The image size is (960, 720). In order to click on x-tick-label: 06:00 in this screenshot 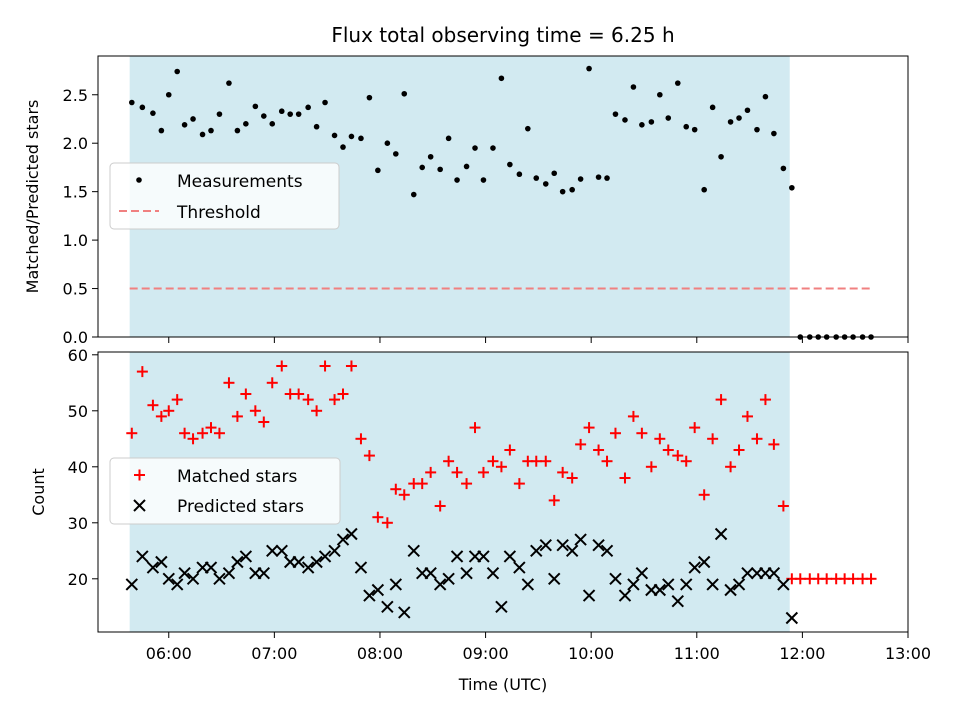, I will do `click(169, 653)`.